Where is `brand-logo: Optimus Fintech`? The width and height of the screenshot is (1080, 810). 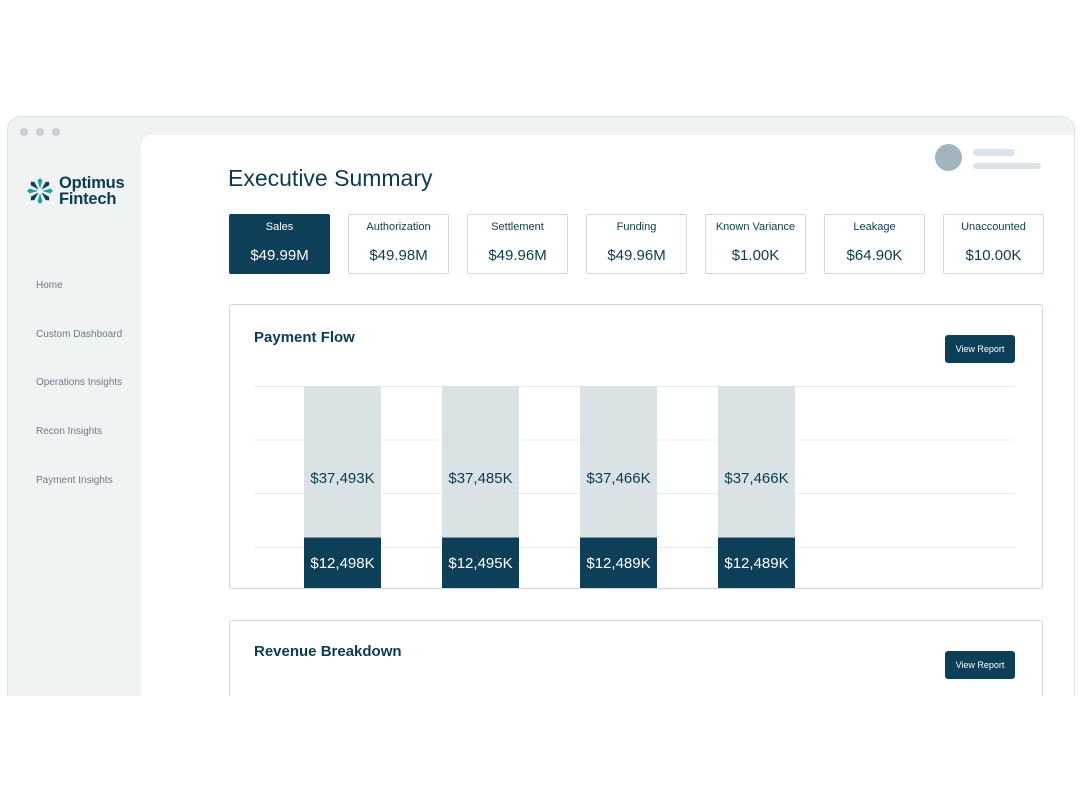 brand-logo: Optimus Fintech is located at coordinates (75, 191).